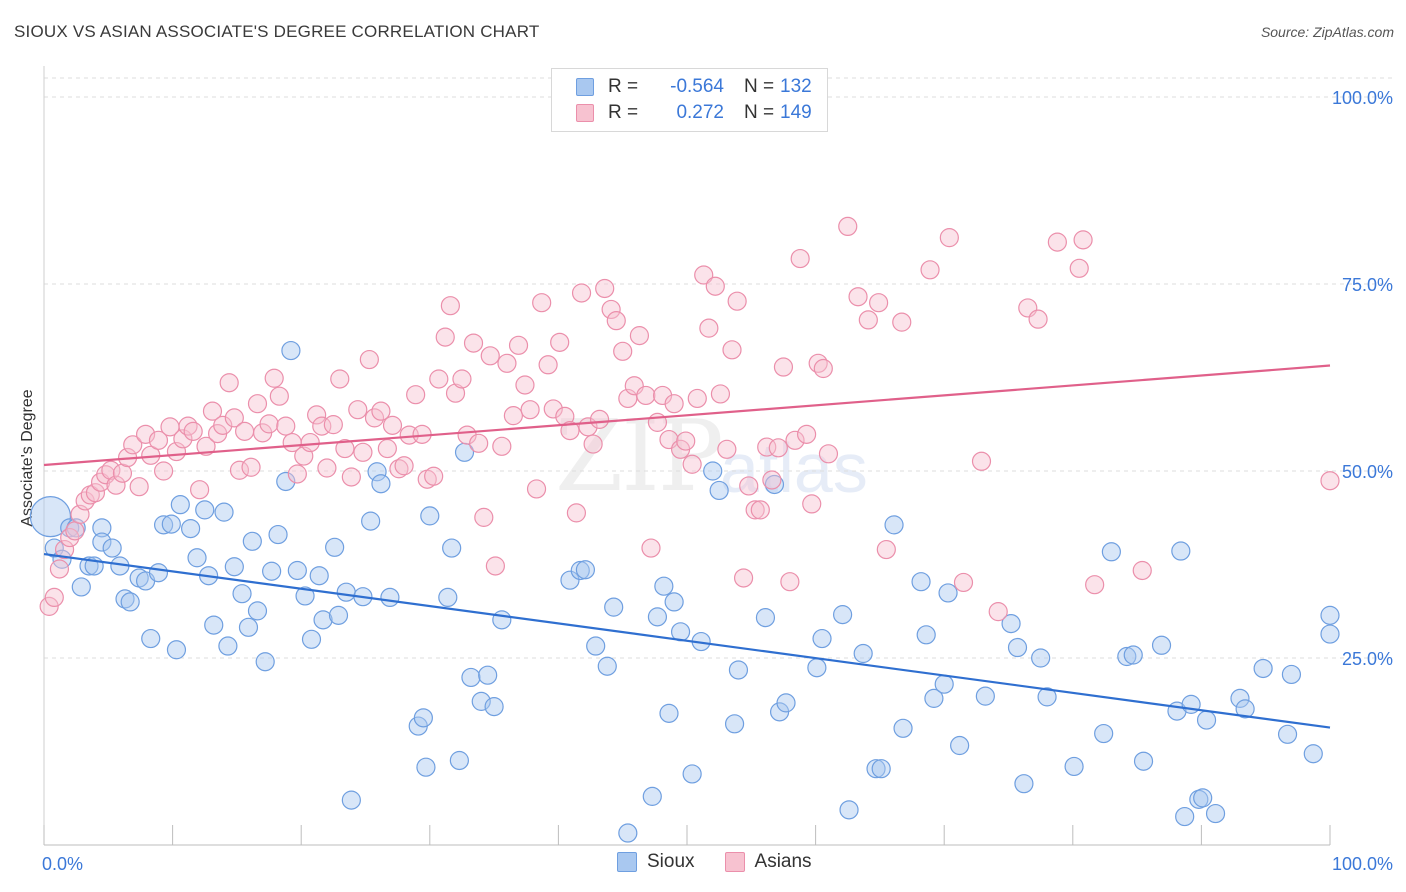  I want to click on sioux-swatch, so click(585, 87).